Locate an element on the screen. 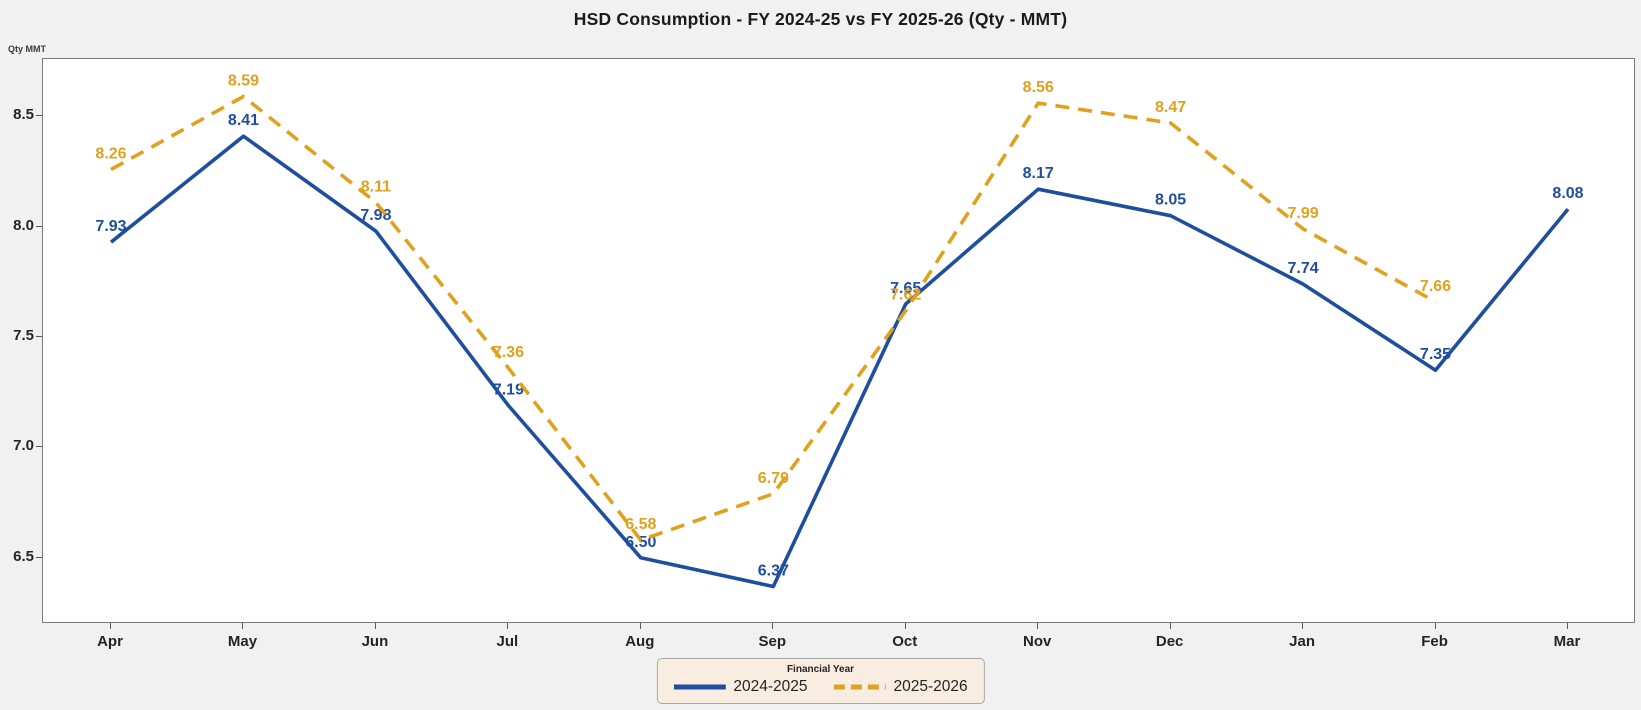 The width and height of the screenshot is (1641, 710). data-label-2025-2026-jan: 7.99 is located at coordinates (1303, 213).